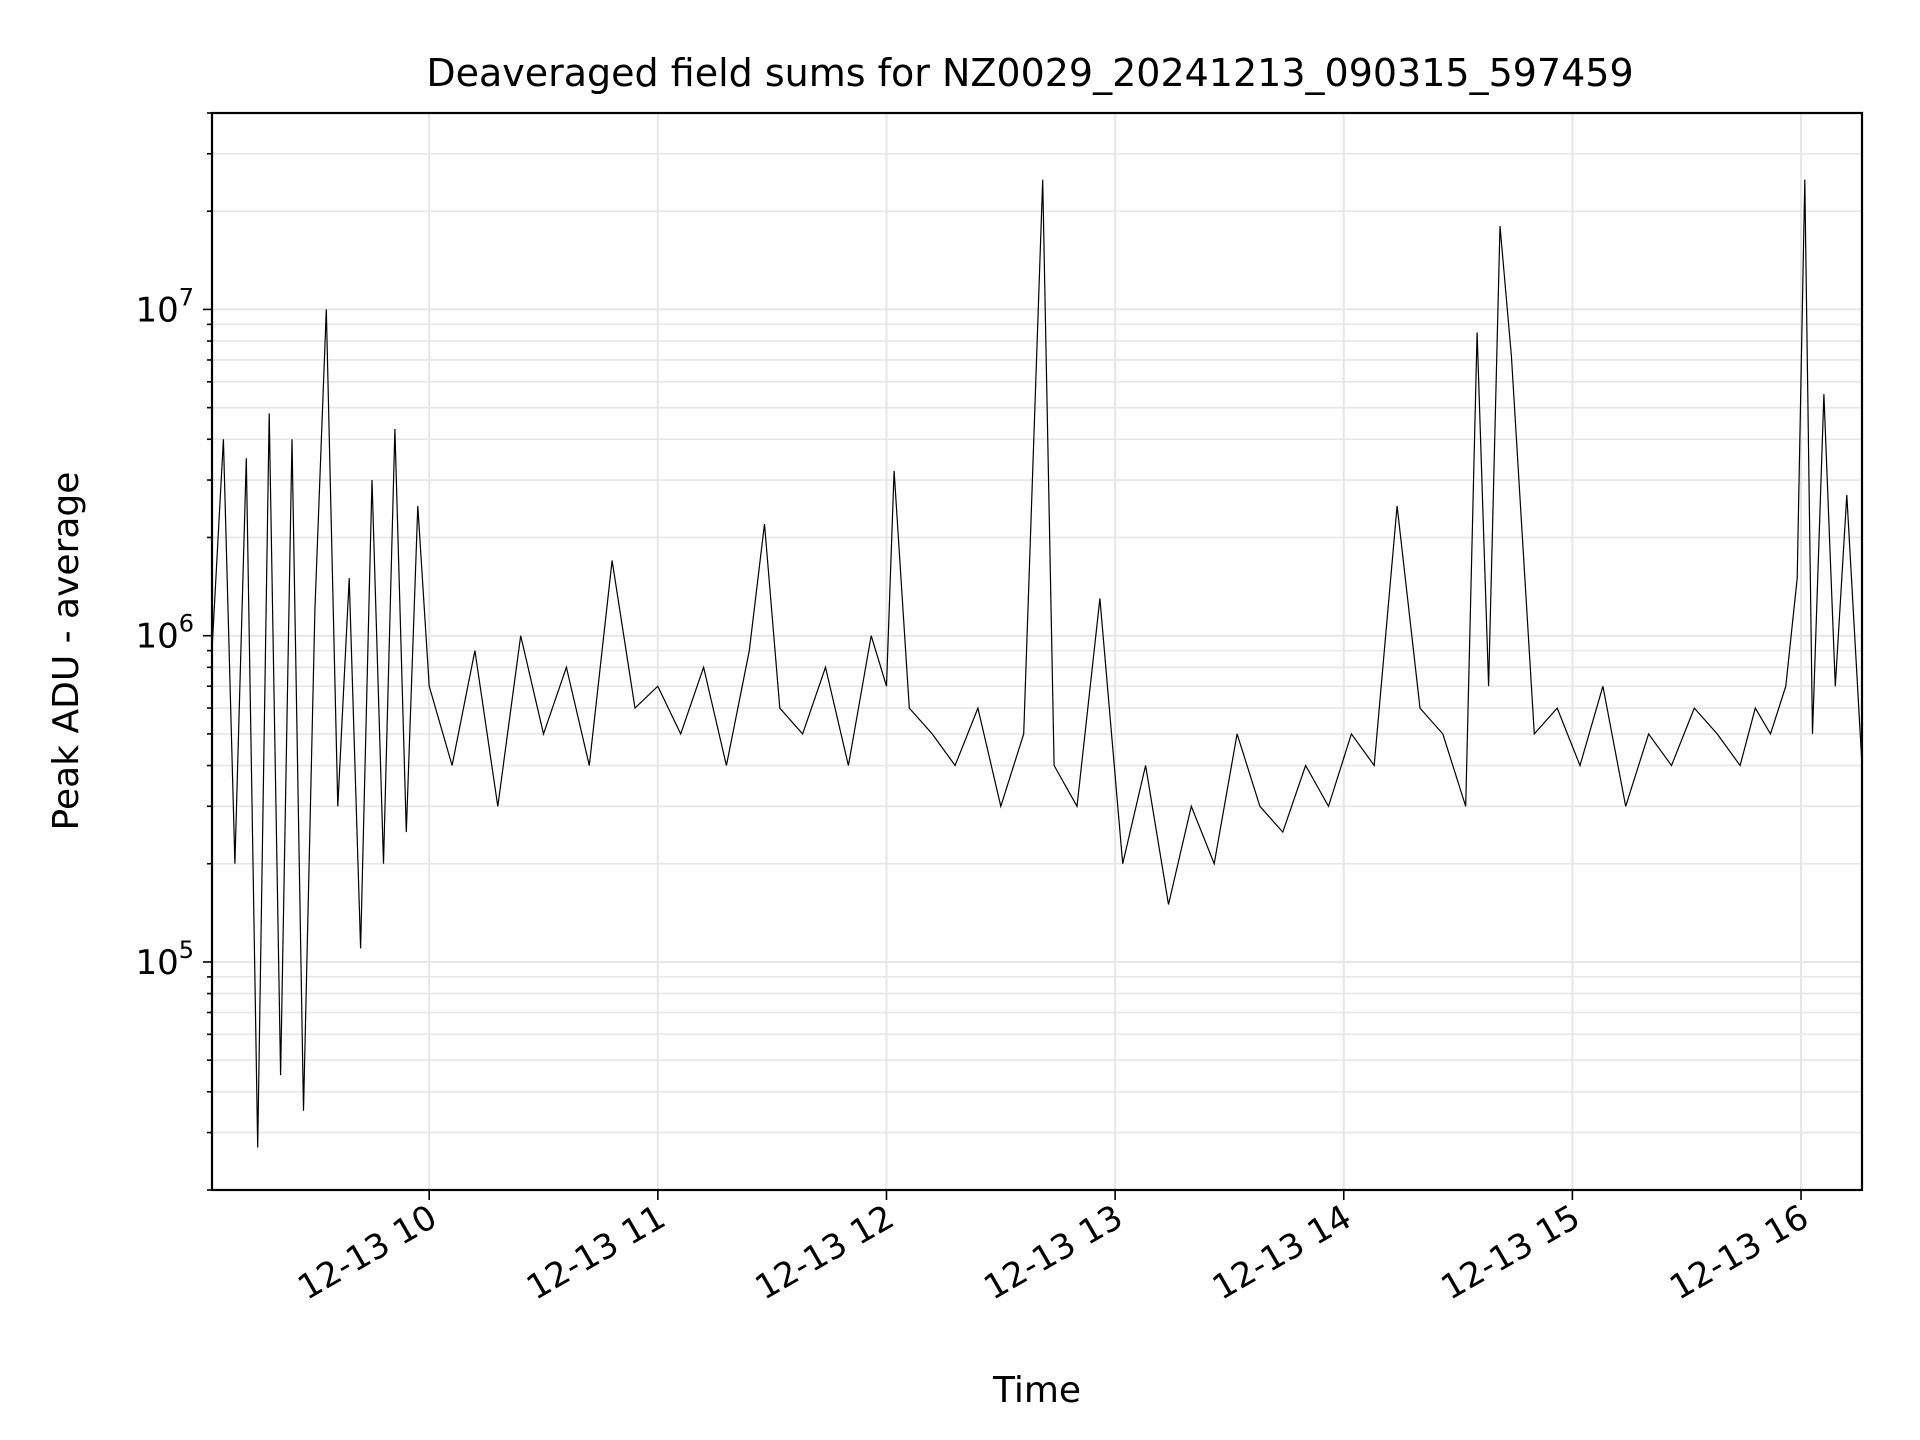 The width and height of the screenshot is (1920, 1440). I want to click on x-tick-label: 12-13 12, so click(825, 1252).